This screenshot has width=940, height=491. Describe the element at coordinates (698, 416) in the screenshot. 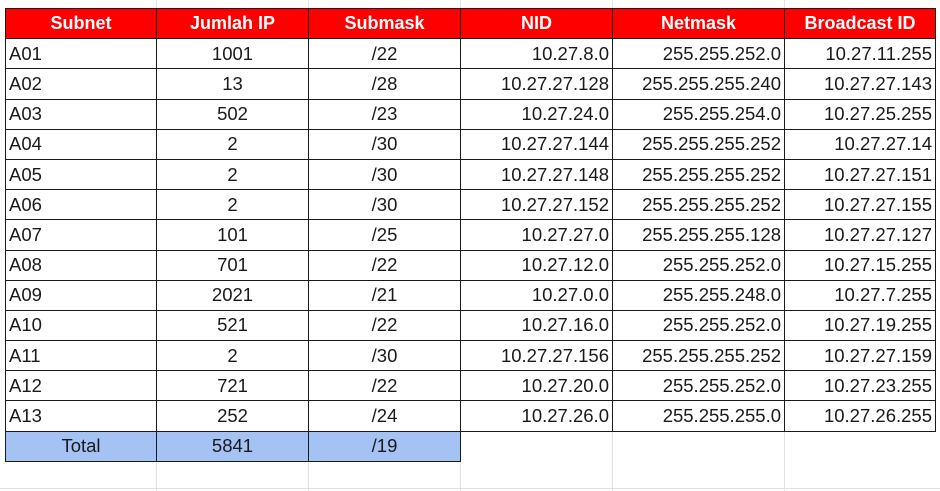

I see `cell-netmask: 255.255.255.0` at that location.